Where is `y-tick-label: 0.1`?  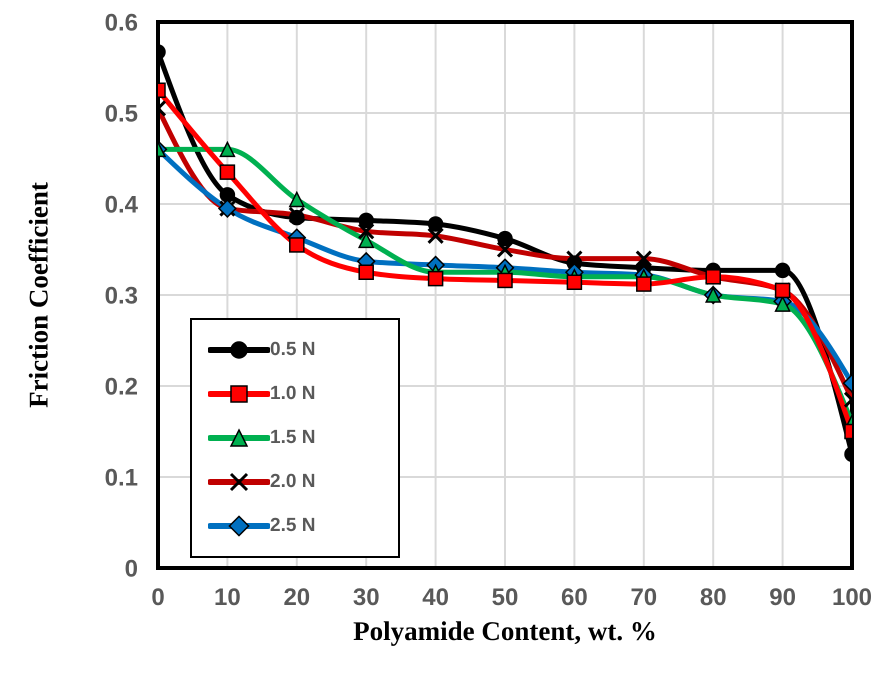 y-tick-label: 0.1 is located at coordinates (121, 478).